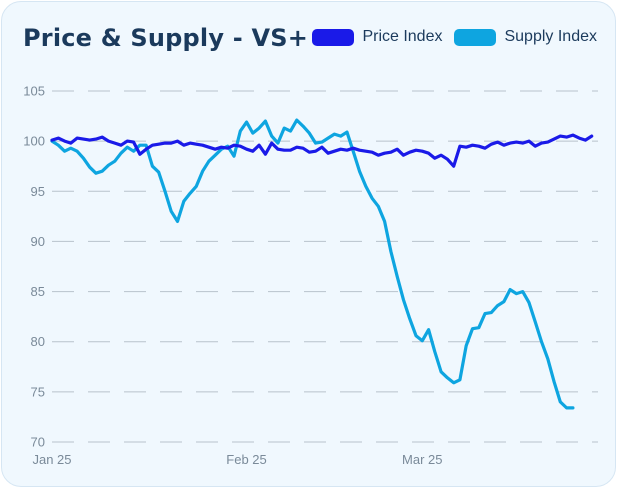 This screenshot has height=490, width=619. I want to click on x-tick-label: Mar 25, so click(422, 459).